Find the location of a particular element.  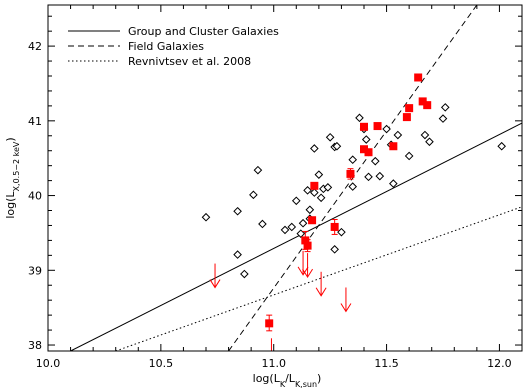

y-tick-label: 41 is located at coordinates (35, 121).